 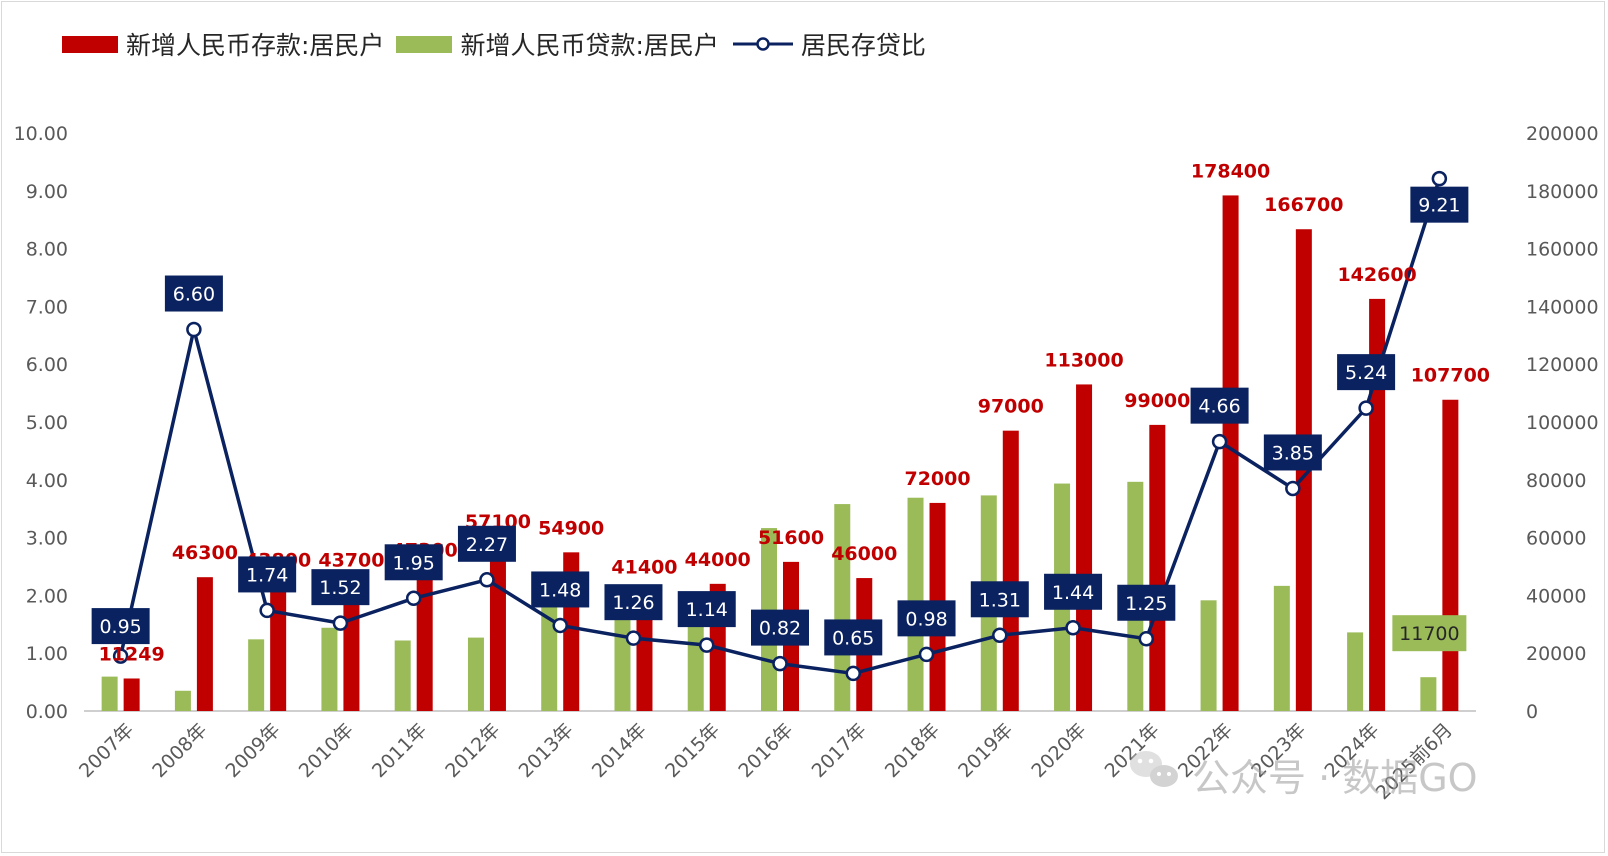 I want to click on x-tick-label: 2020年, so click(x=1058, y=750).